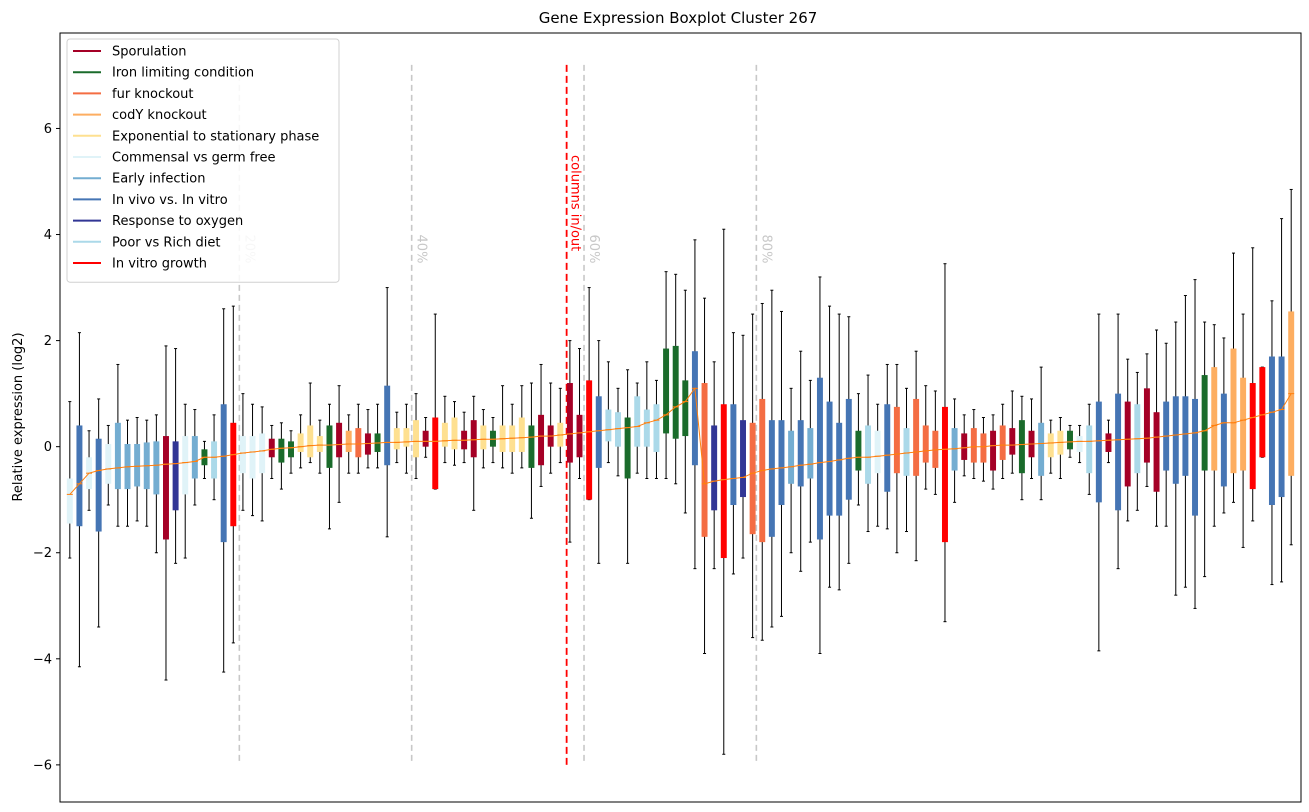  What do you see at coordinates (42, 553) in the screenshot?
I see `y-tick-label: −2` at bounding box center [42, 553].